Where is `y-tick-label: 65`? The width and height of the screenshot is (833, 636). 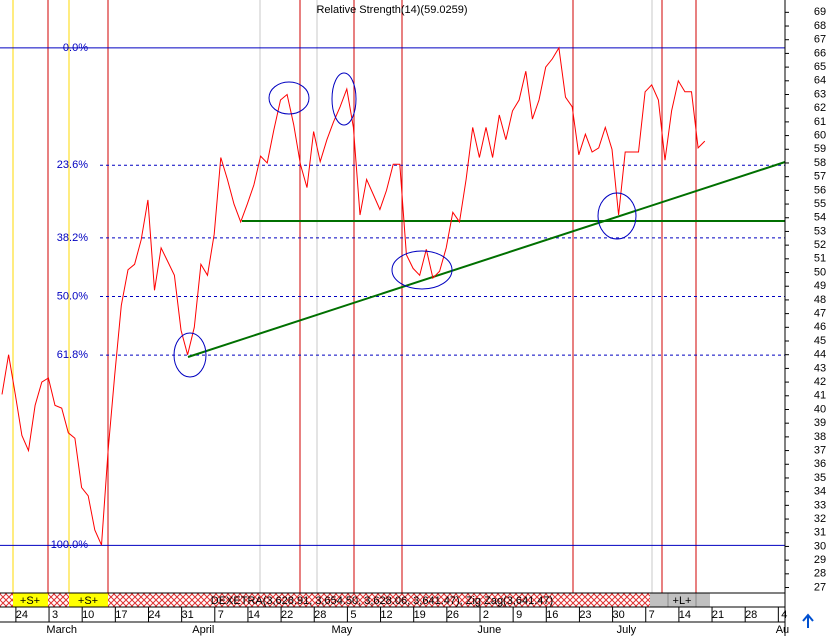 y-tick-label: 65 is located at coordinates (820, 67).